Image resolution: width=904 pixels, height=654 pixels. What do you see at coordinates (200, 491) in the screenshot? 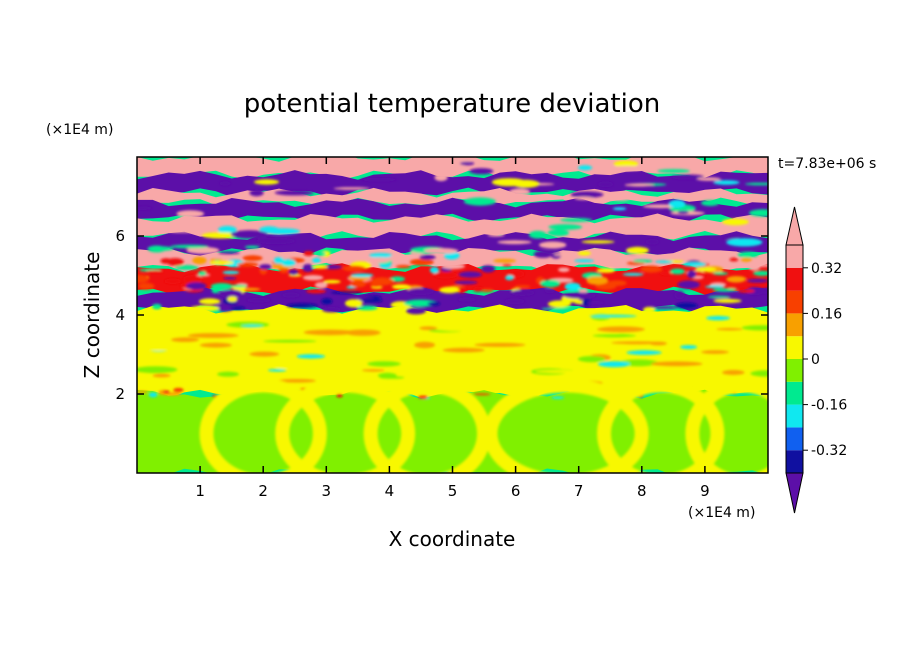
I see `x-tick-label: 1` at bounding box center [200, 491].